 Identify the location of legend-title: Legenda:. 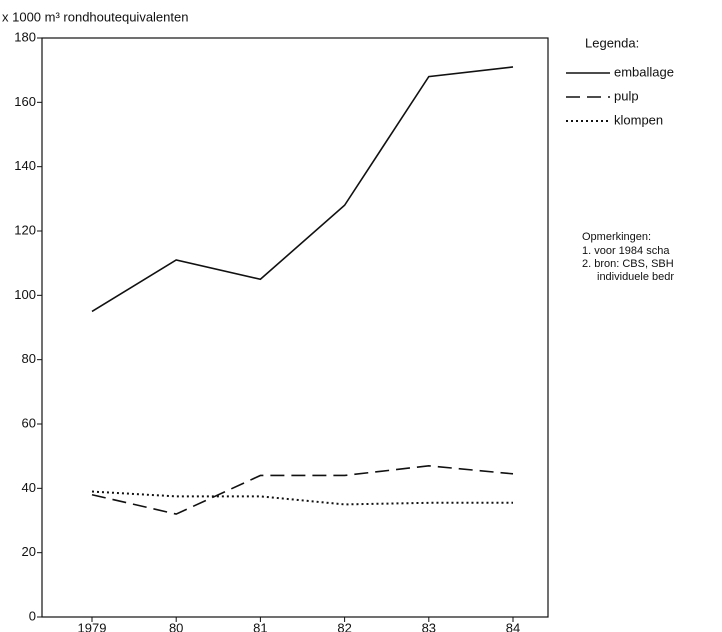
(612, 42).